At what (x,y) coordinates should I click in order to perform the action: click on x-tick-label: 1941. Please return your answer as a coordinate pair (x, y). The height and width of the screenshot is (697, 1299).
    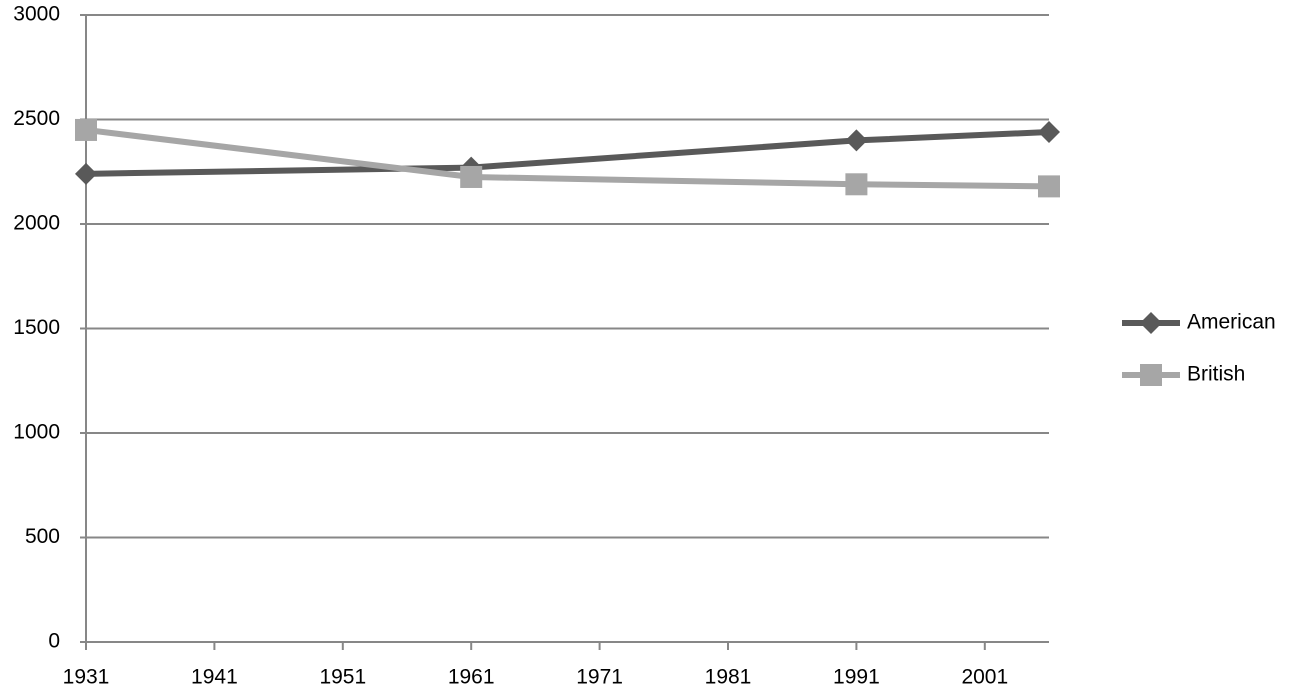
    Looking at the image, I should click on (214, 677).